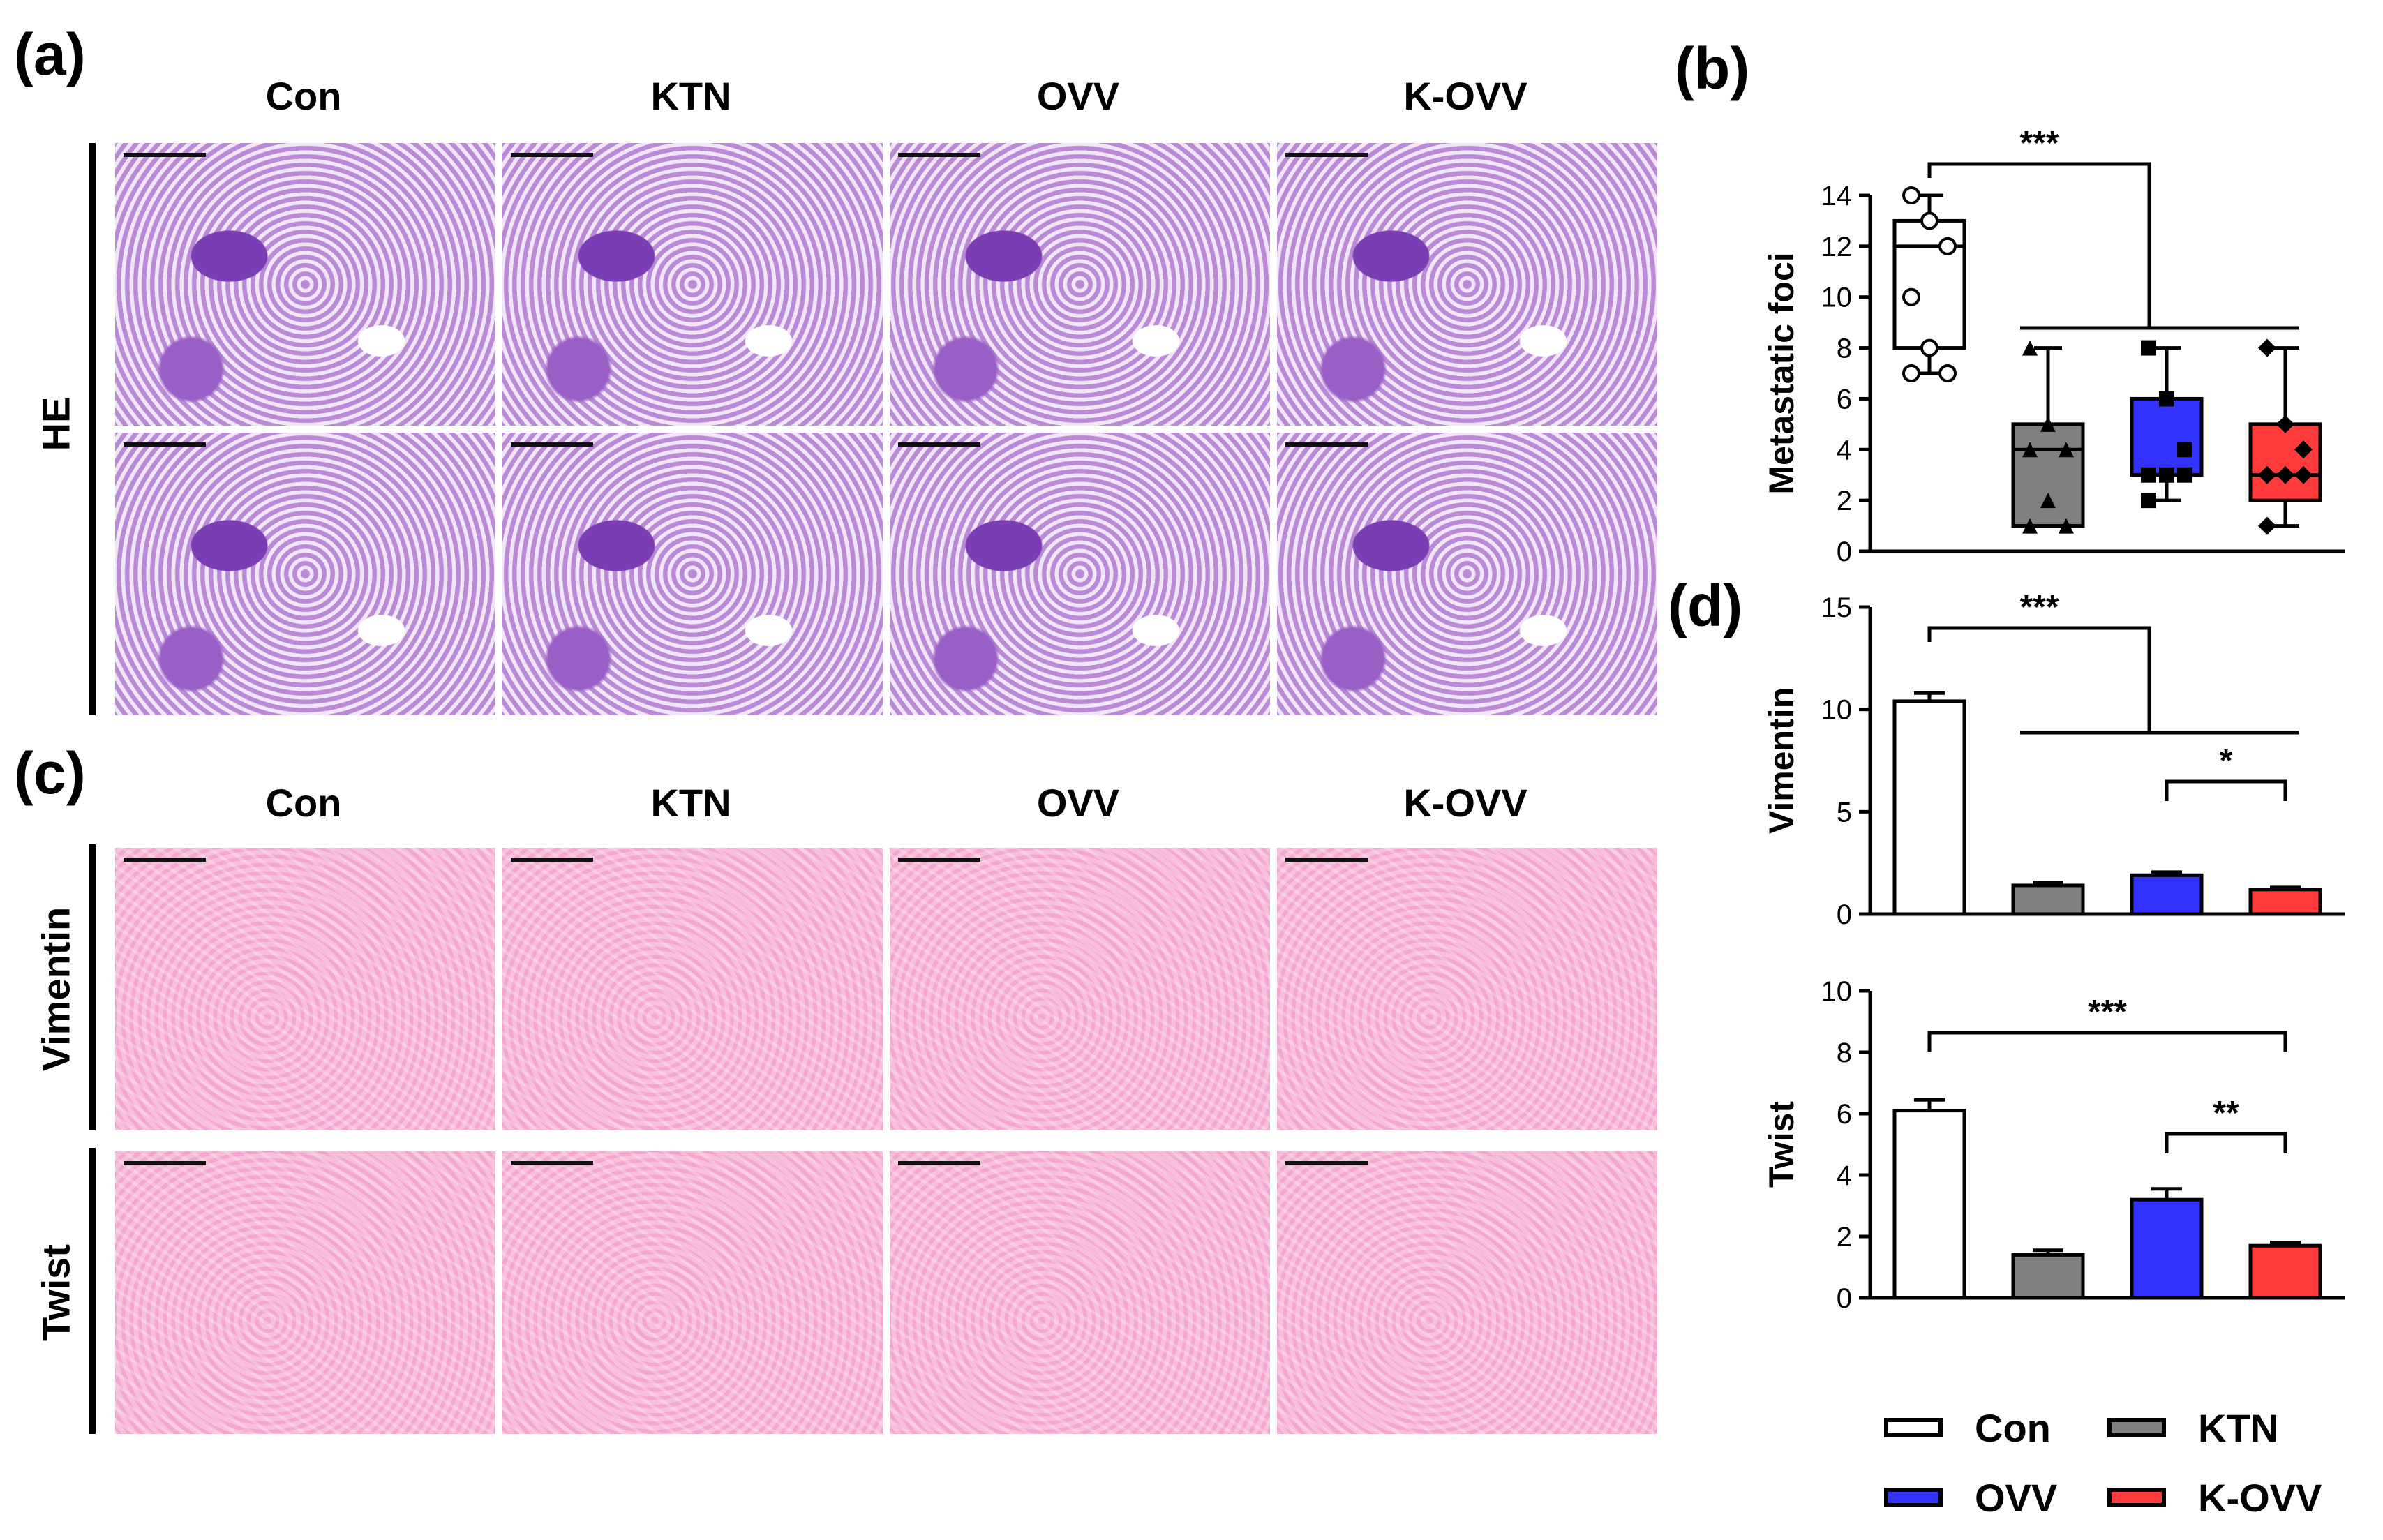  Describe the element at coordinates (305, 989) in the screenshot. I see `vimentin-image-con` at that location.